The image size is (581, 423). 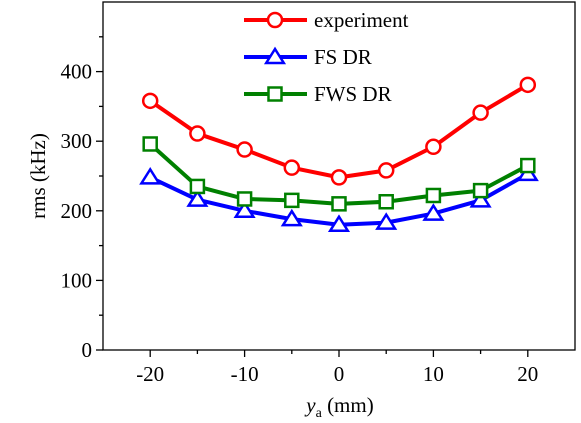 I want to click on y-tick-label: 100, so click(x=77, y=280).